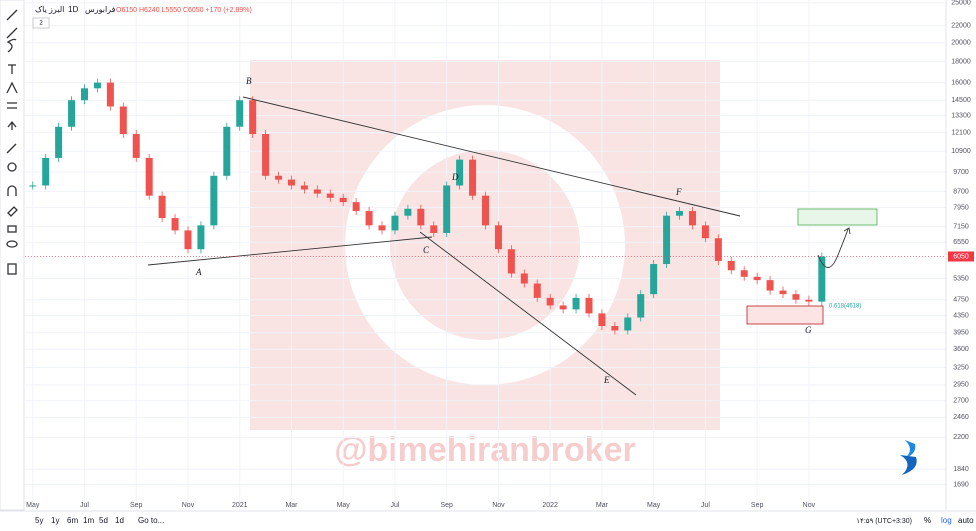 The height and width of the screenshot is (531, 976). I want to click on left-toolbar, so click(12, 255).